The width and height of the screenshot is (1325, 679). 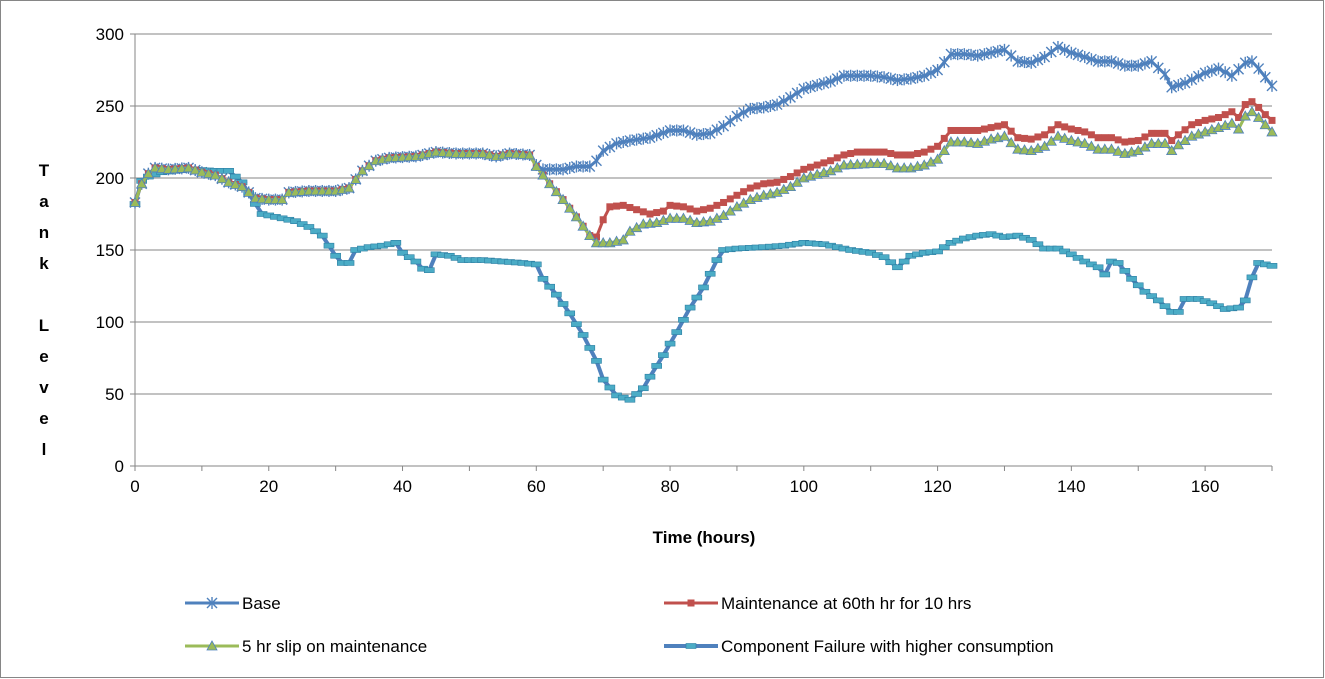 What do you see at coordinates (817, 603) in the screenshot?
I see `legend-item-2: Maintenance at 60th hr for 10 hrs` at bounding box center [817, 603].